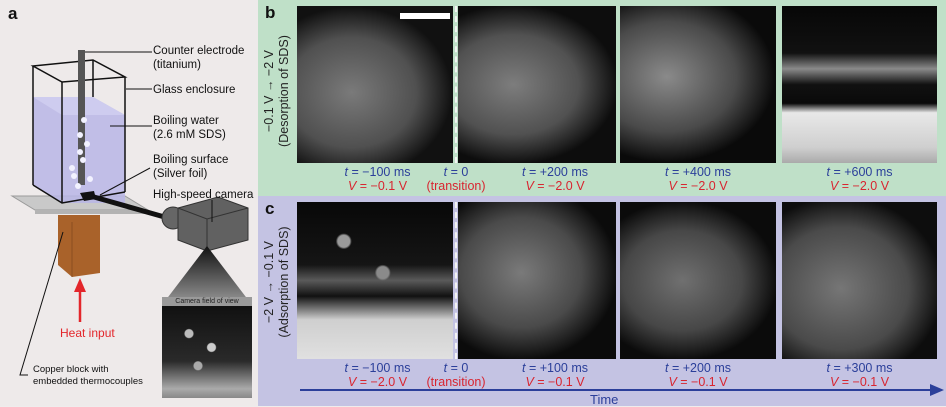 The width and height of the screenshot is (946, 407). I want to click on frame-b-1-image, so click(375, 84).